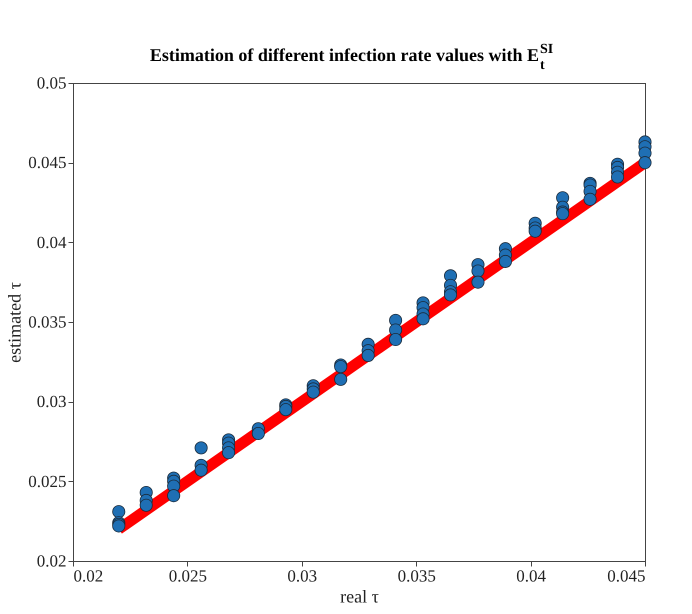 This screenshot has width=692, height=614. I want to click on x-tick-label: 0.035, so click(417, 576).